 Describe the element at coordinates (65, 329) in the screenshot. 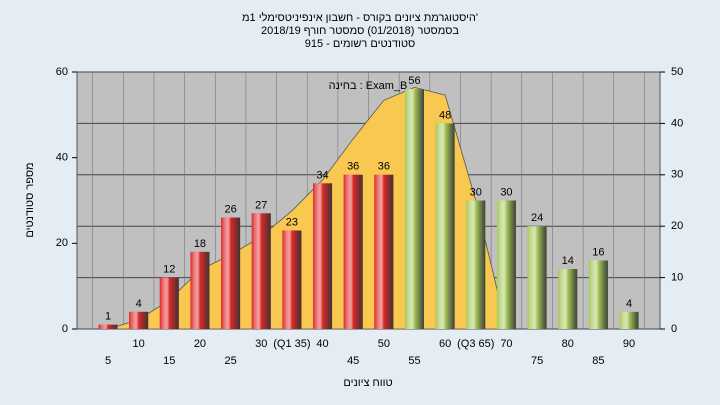

I see `y-tick-label: 0` at that location.